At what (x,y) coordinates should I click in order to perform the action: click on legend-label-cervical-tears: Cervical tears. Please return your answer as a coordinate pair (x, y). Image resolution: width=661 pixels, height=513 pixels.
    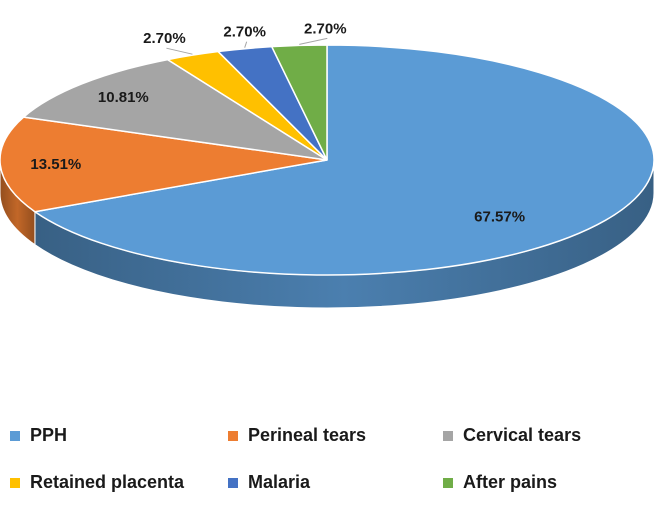
    Looking at the image, I should click on (522, 435).